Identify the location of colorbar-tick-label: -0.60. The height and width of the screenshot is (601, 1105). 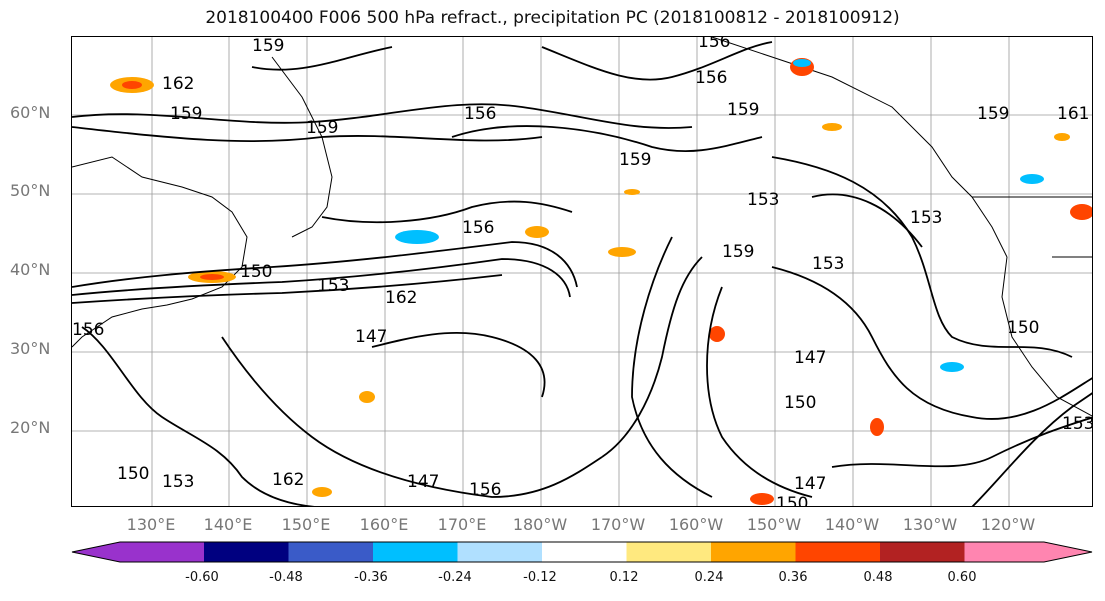
(202, 577).